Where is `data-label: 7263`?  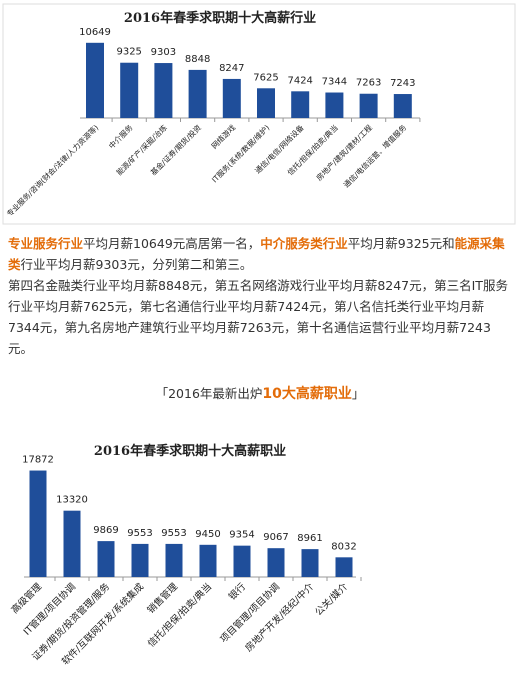 data-label: 7263 is located at coordinates (368, 83).